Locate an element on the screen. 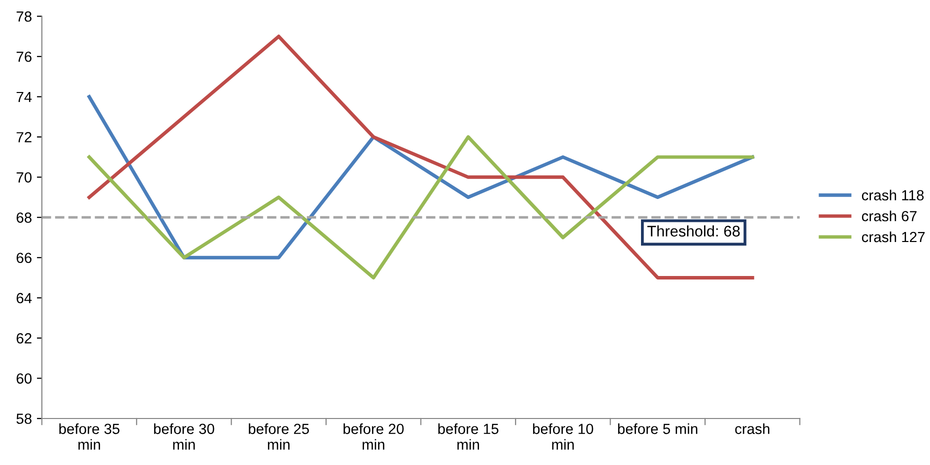 The width and height of the screenshot is (930, 465). y-tick-label: 72 is located at coordinates (24, 137).